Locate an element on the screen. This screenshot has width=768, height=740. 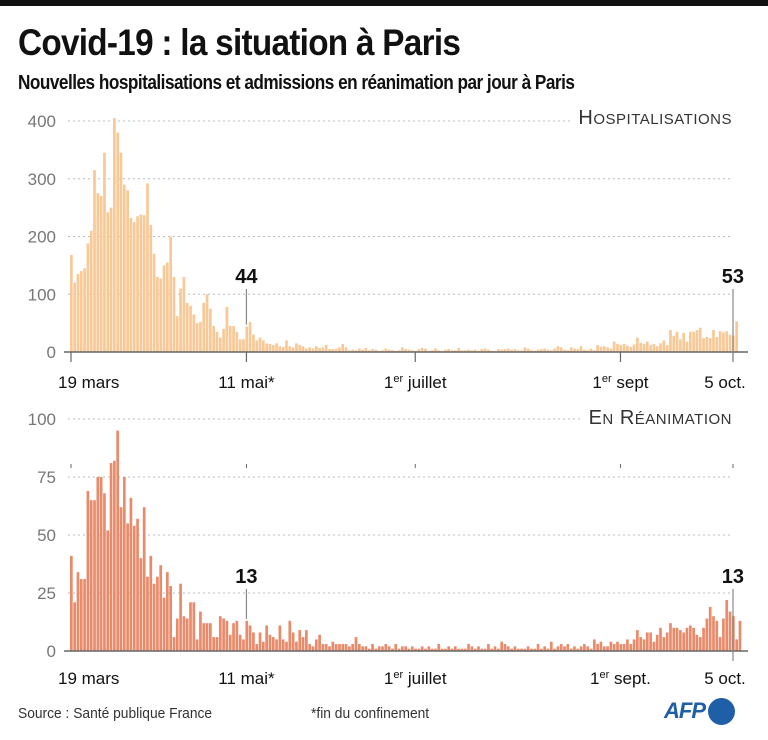
afp-logo-text: AFP is located at coordinates (685, 710).